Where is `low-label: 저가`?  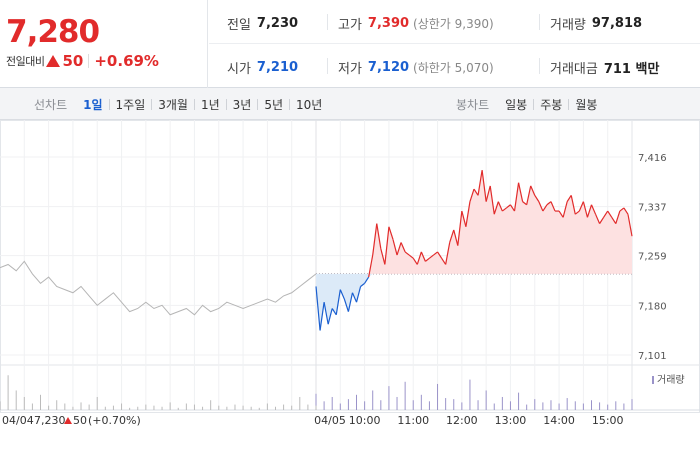
low-label: 저가 is located at coordinates (350, 69).